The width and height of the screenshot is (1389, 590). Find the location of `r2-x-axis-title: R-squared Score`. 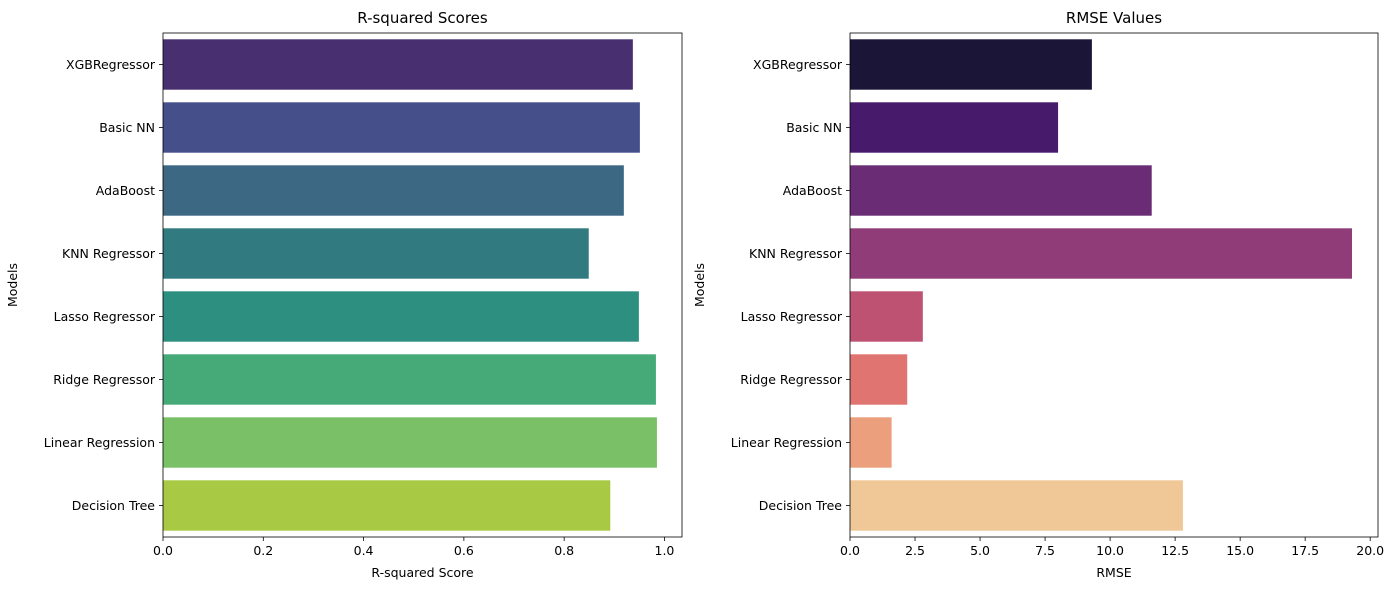

r2-x-axis-title: R-squared Score is located at coordinates (422, 572).